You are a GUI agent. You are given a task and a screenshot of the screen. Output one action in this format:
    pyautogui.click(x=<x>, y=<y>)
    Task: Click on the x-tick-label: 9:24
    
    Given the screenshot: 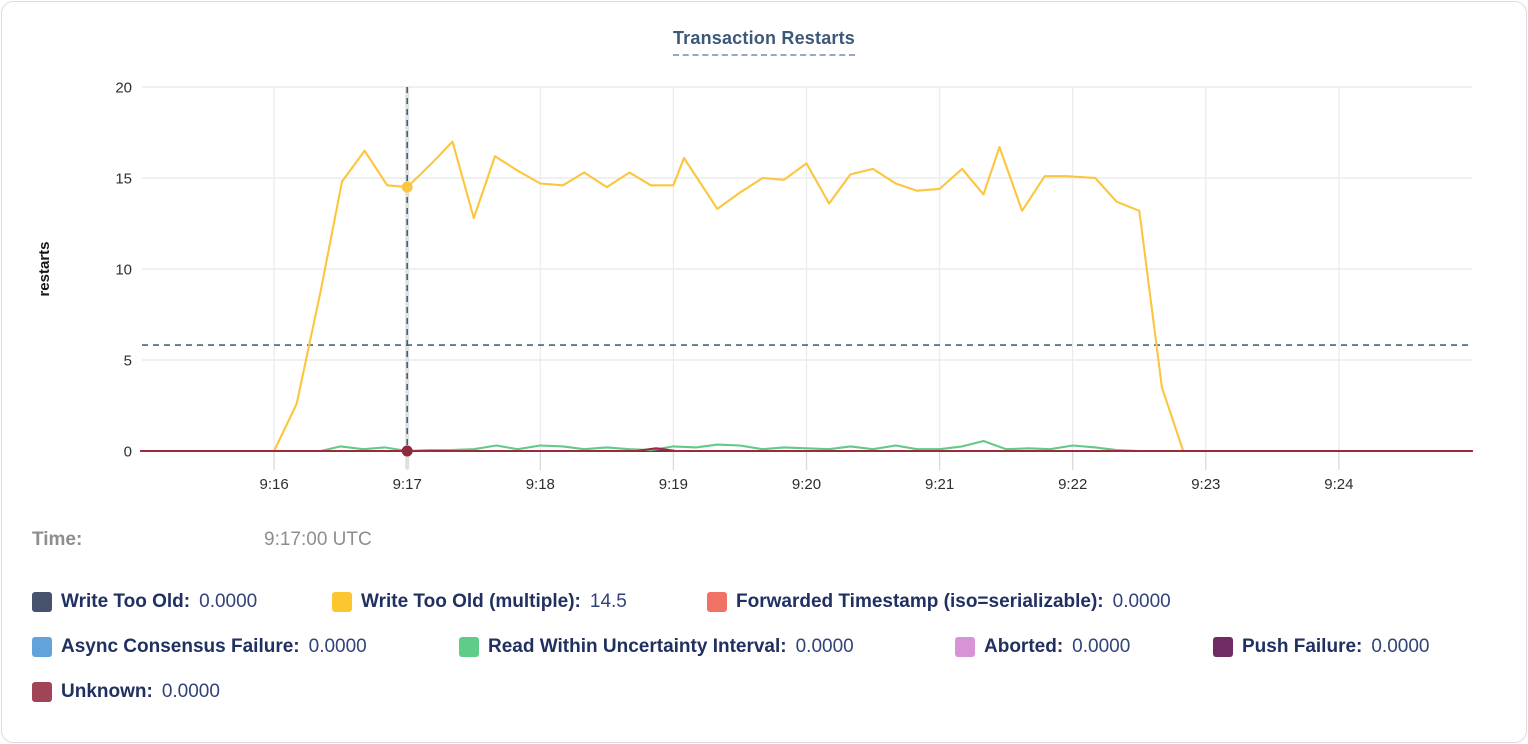 What is the action you would take?
    pyautogui.click(x=1338, y=484)
    